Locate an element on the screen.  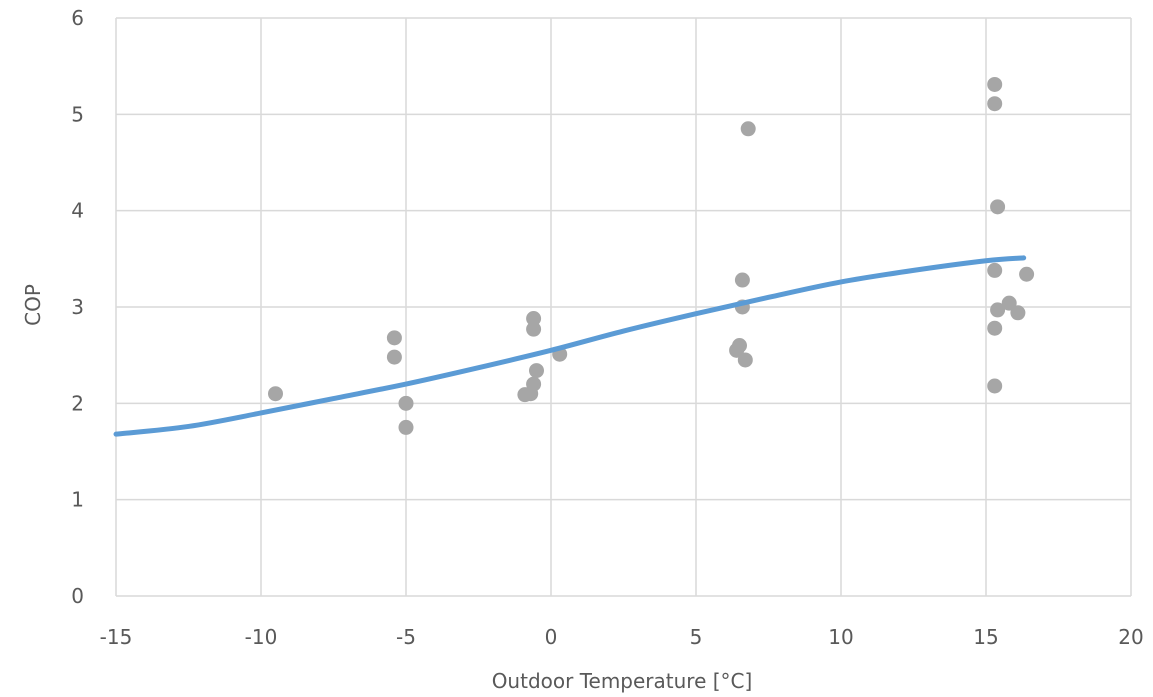
y-tick-label: 3 is located at coordinates (77, 307).